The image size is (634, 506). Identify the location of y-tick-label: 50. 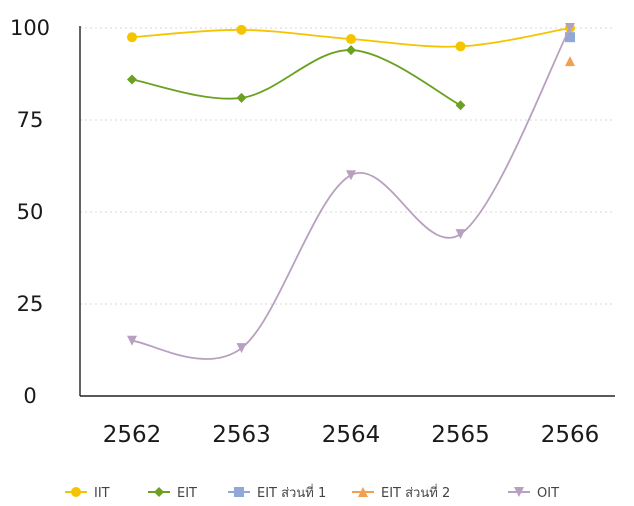
(30, 212).